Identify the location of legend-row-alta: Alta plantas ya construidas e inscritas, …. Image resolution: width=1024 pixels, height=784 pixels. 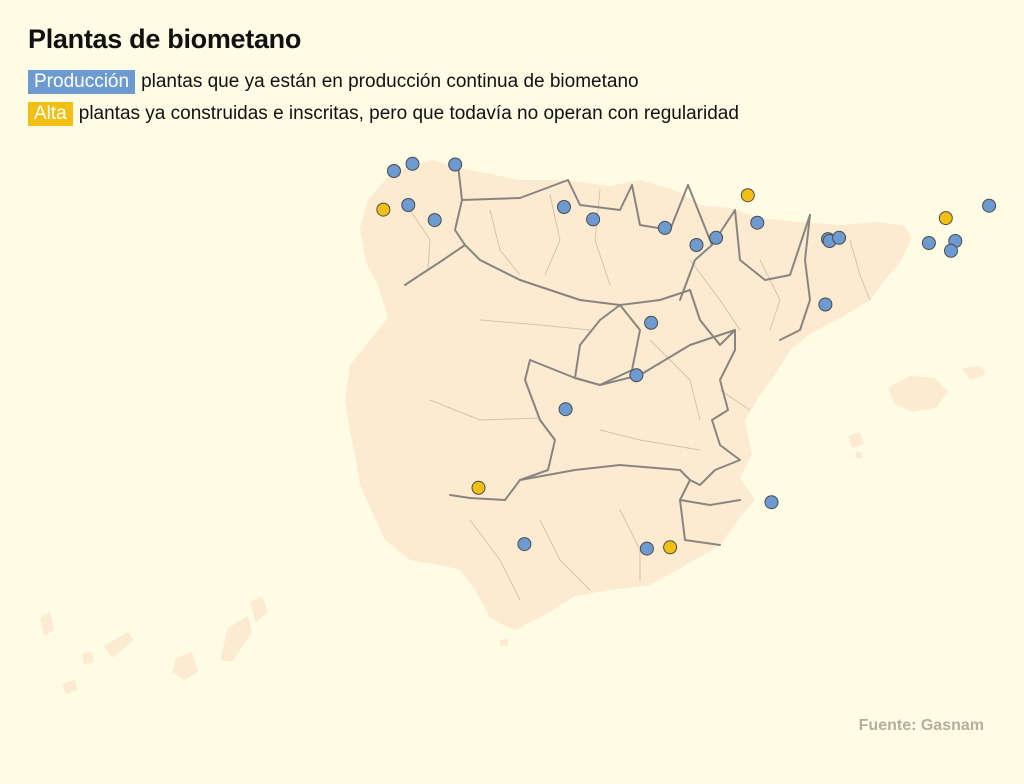
(383, 114).